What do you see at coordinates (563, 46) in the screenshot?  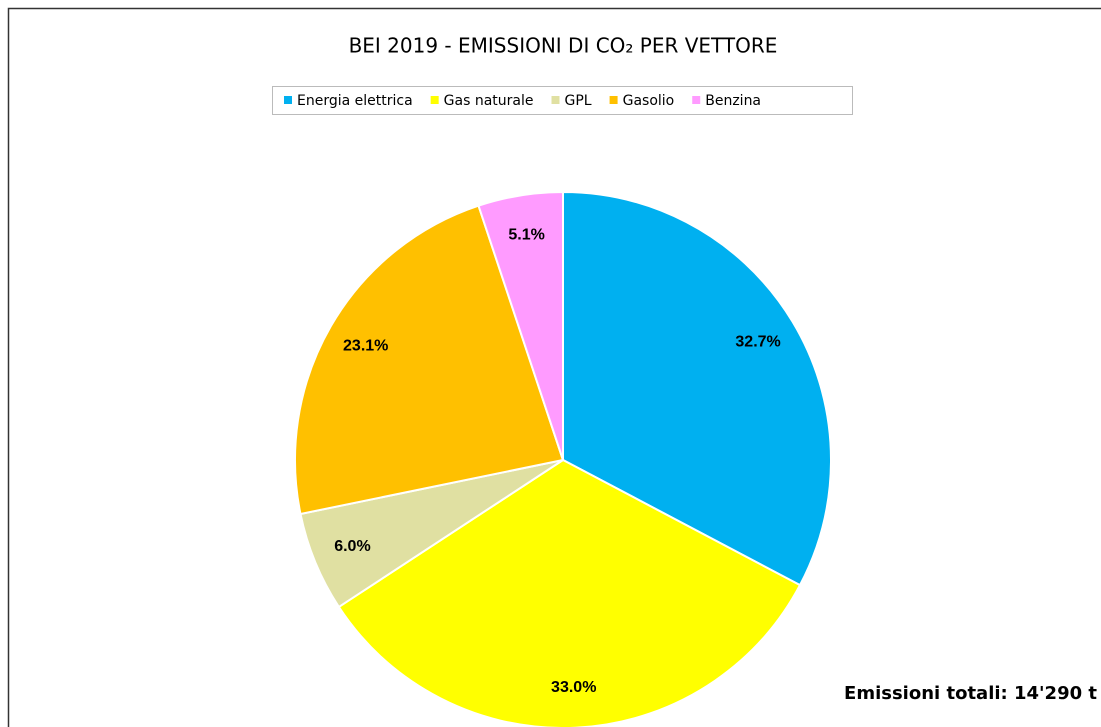 I see `chart-title: BEI 2019 - EMISSIONI DI CO₂ PER VETTORE` at bounding box center [563, 46].